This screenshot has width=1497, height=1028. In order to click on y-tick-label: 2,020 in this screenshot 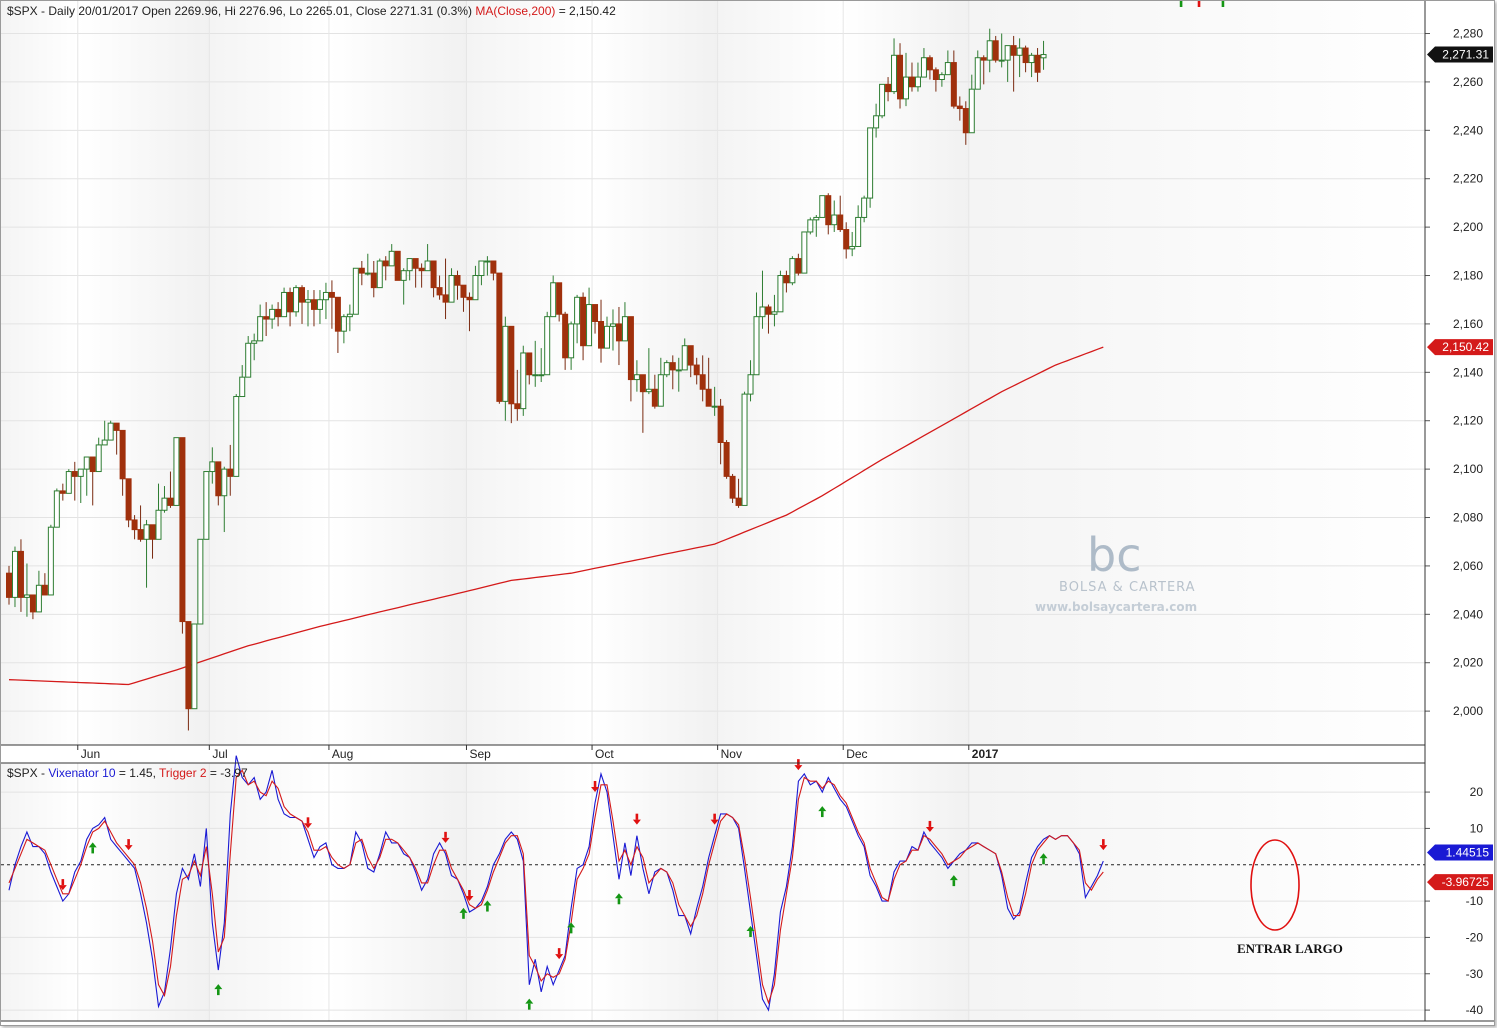, I will do `click(1468, 663)`.